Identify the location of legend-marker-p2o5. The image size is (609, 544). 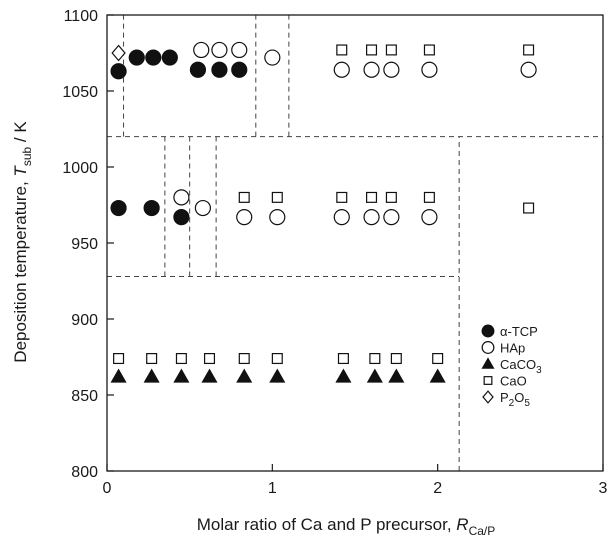
(488, 397).